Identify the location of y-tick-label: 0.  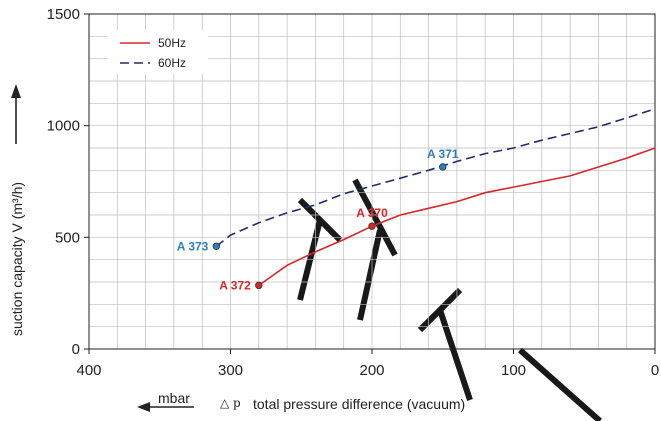
(76, 349).